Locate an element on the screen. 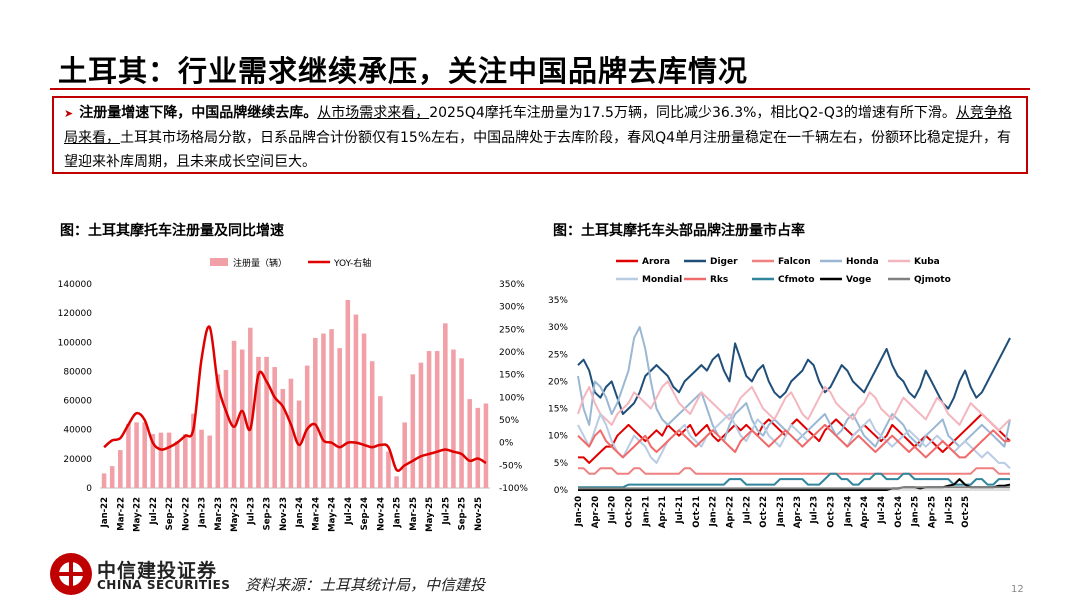 The height and width of the screenshot is (609, 1080). legend-label-kuba: Kuba is located at coordinates (927, 262).